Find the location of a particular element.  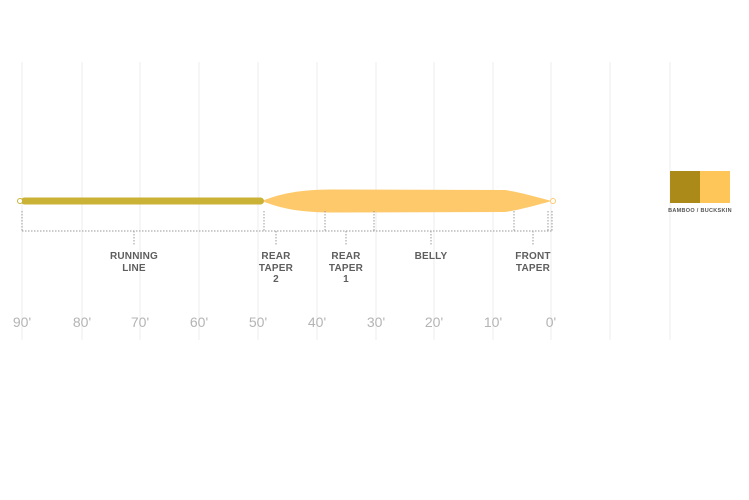

color-swatches is located at coordinates (700, 187).